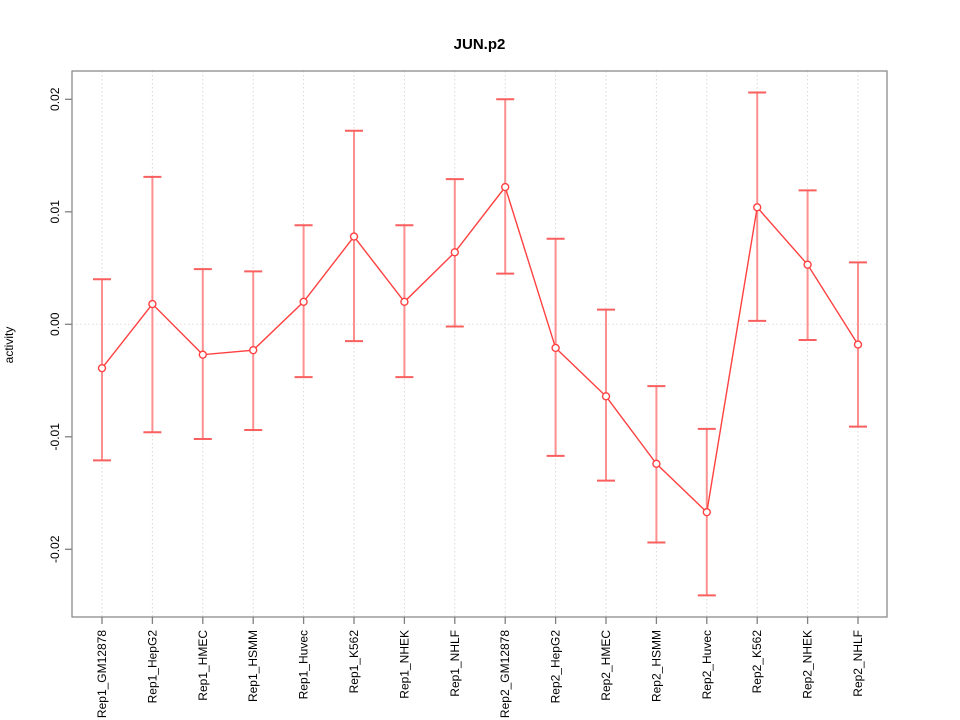  What do you see at coordinates (606, 665) in the screenshot?
I see `x-tick-label: Rep2_HMEC` at bounding box center [606, 665].